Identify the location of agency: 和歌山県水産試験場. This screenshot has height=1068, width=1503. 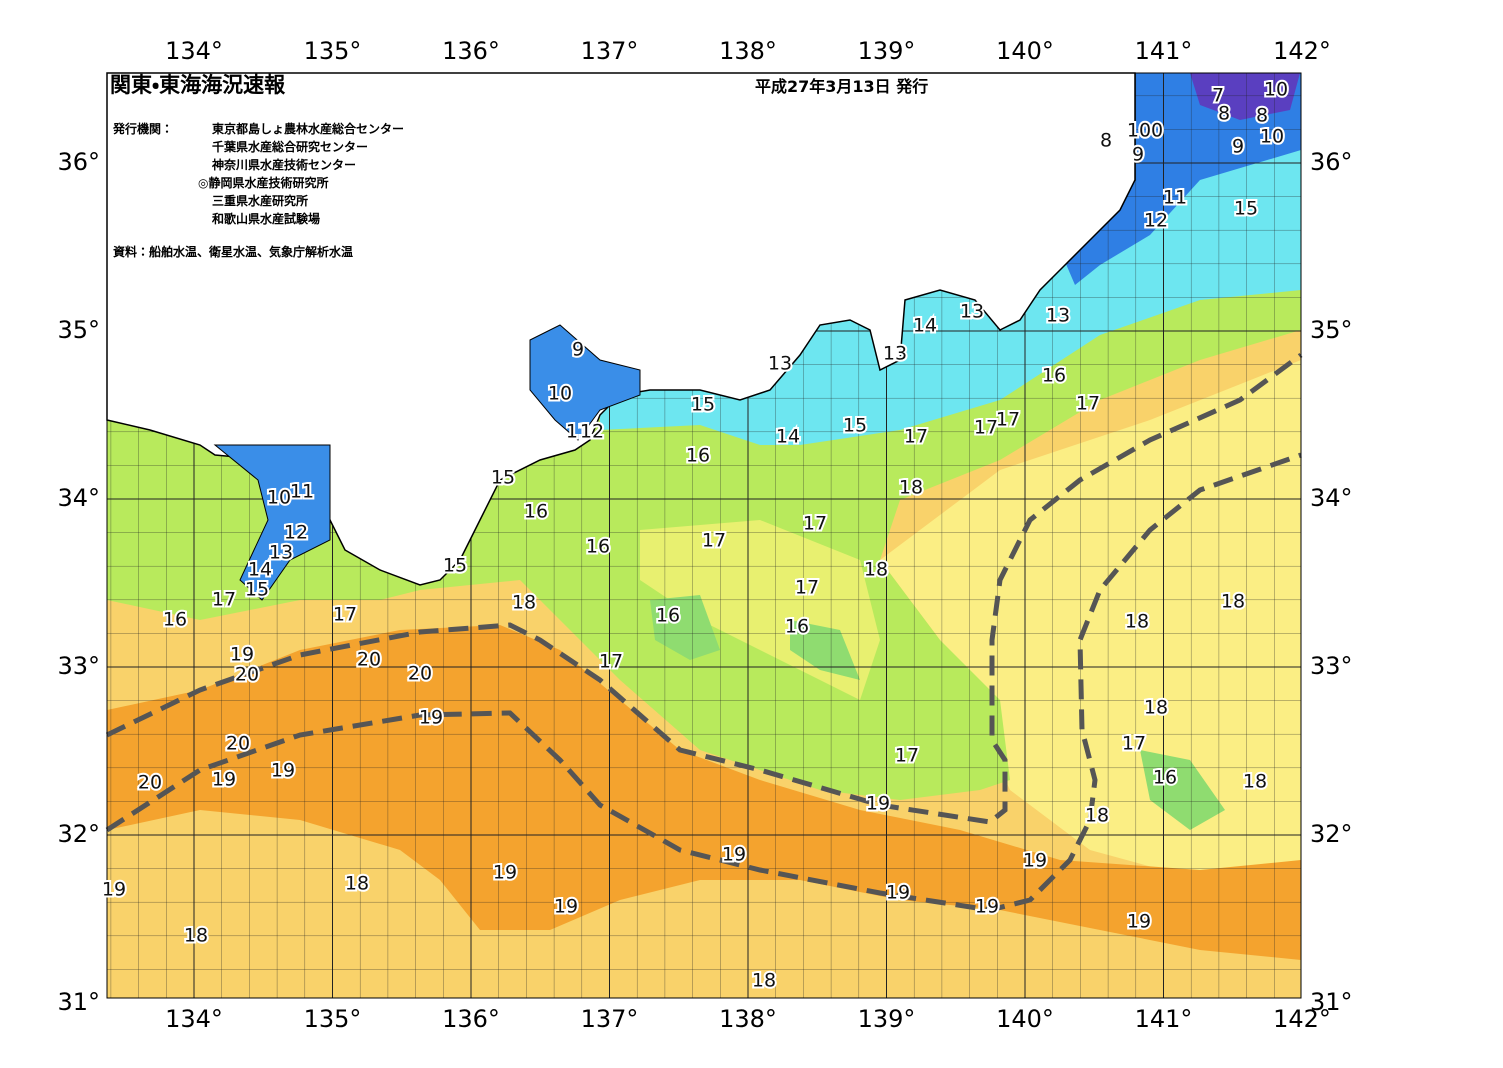
(265, 218).